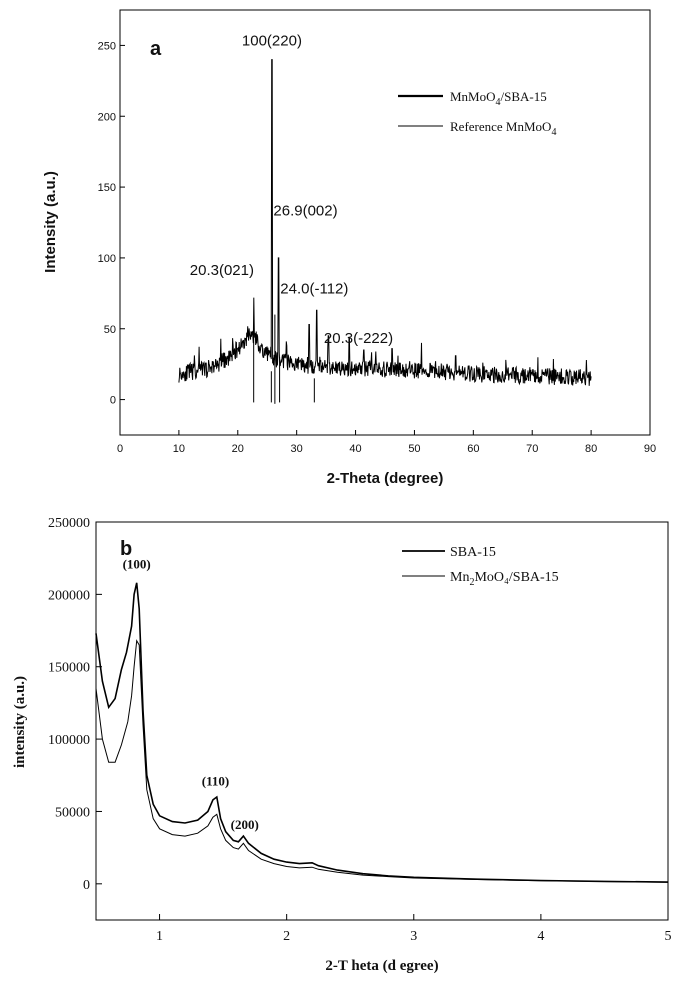 Image resolution: width=679 pixels, height=981 pixels. Describe the element at coordinates (113, 401) in the screenshot. I see `panel-a-y-tick-label: 0` at that location.